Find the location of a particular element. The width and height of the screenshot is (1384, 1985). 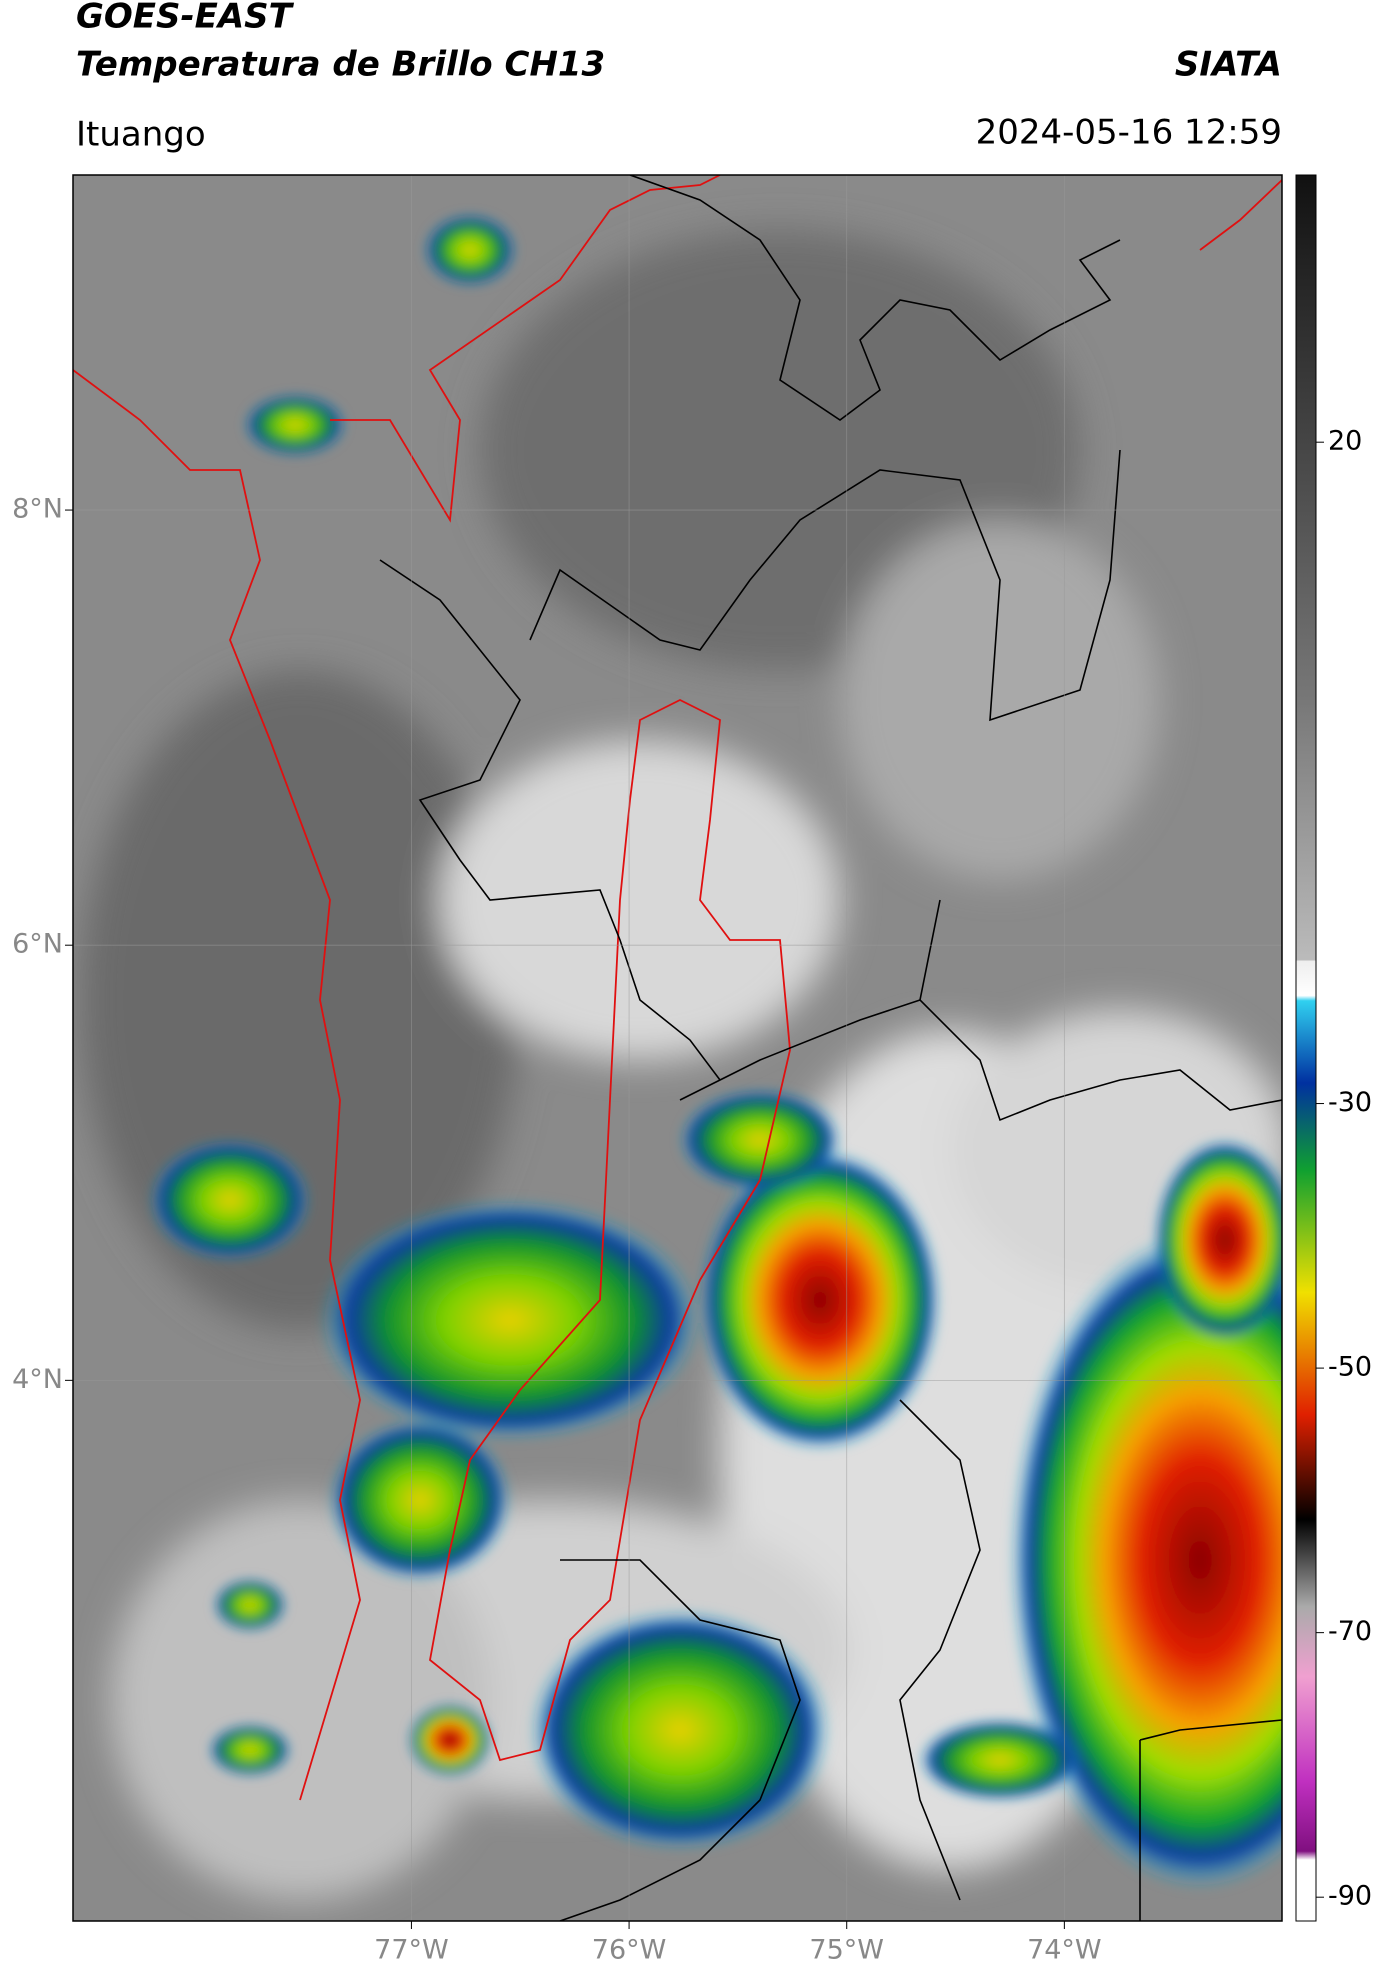

y-tick-label: 8°N is located at coordinates (37, 509).